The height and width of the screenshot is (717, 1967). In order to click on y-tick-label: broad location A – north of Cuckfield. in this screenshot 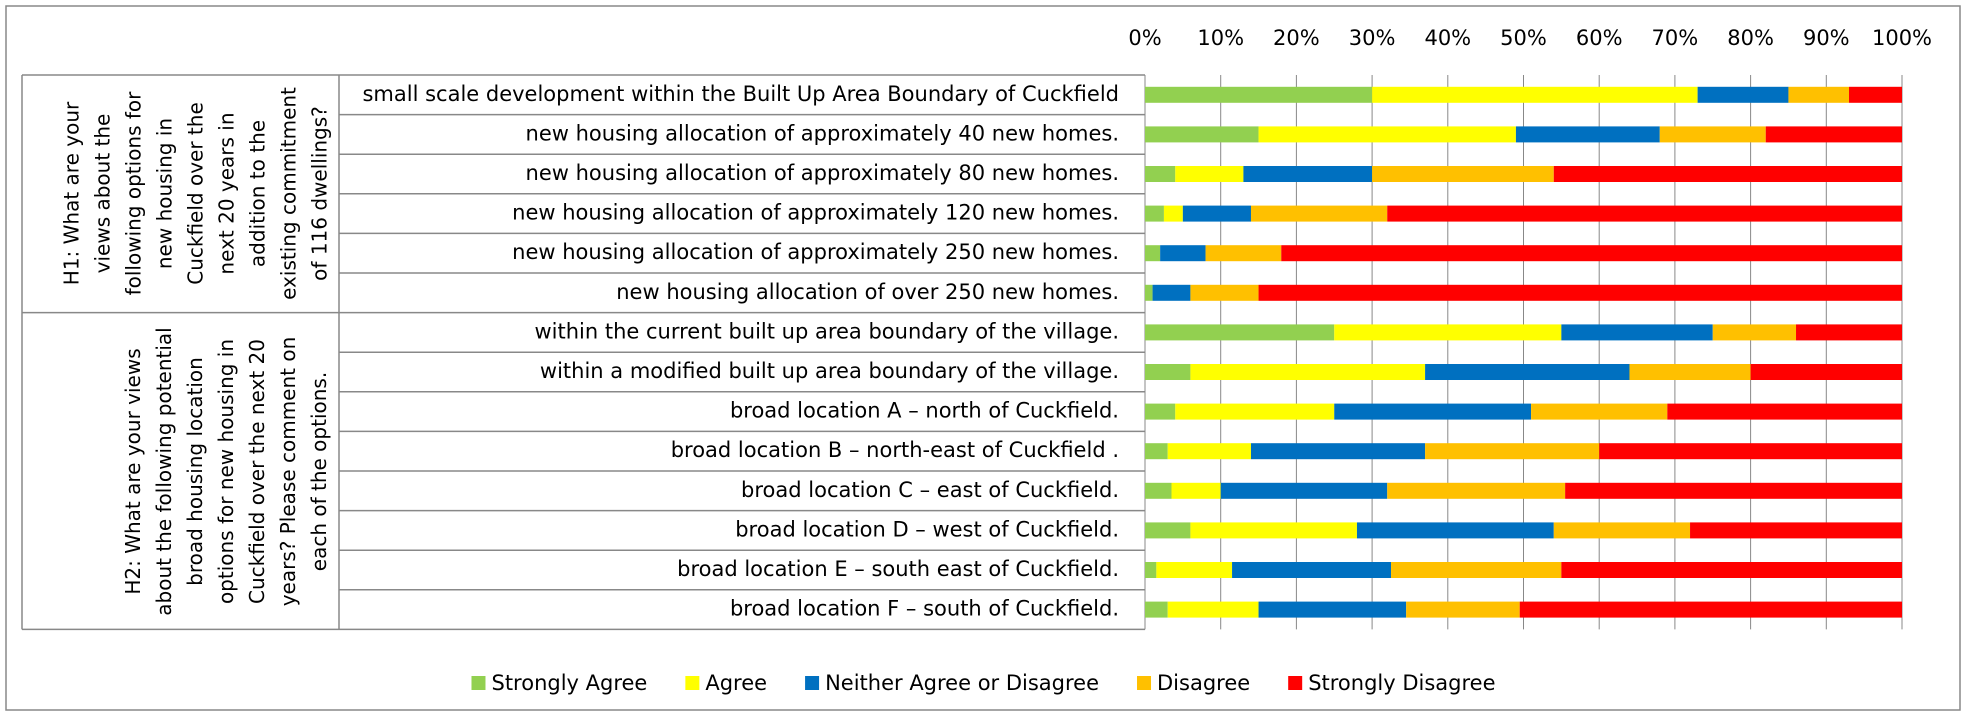, I will do `click(924, 411)`.